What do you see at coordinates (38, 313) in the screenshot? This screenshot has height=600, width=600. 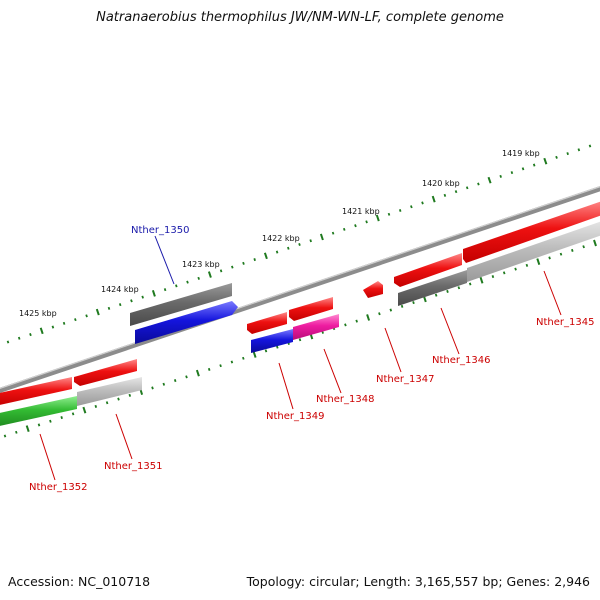 I see `scale-label-1425: 1425 kbp` at bounding box center [38, 313].